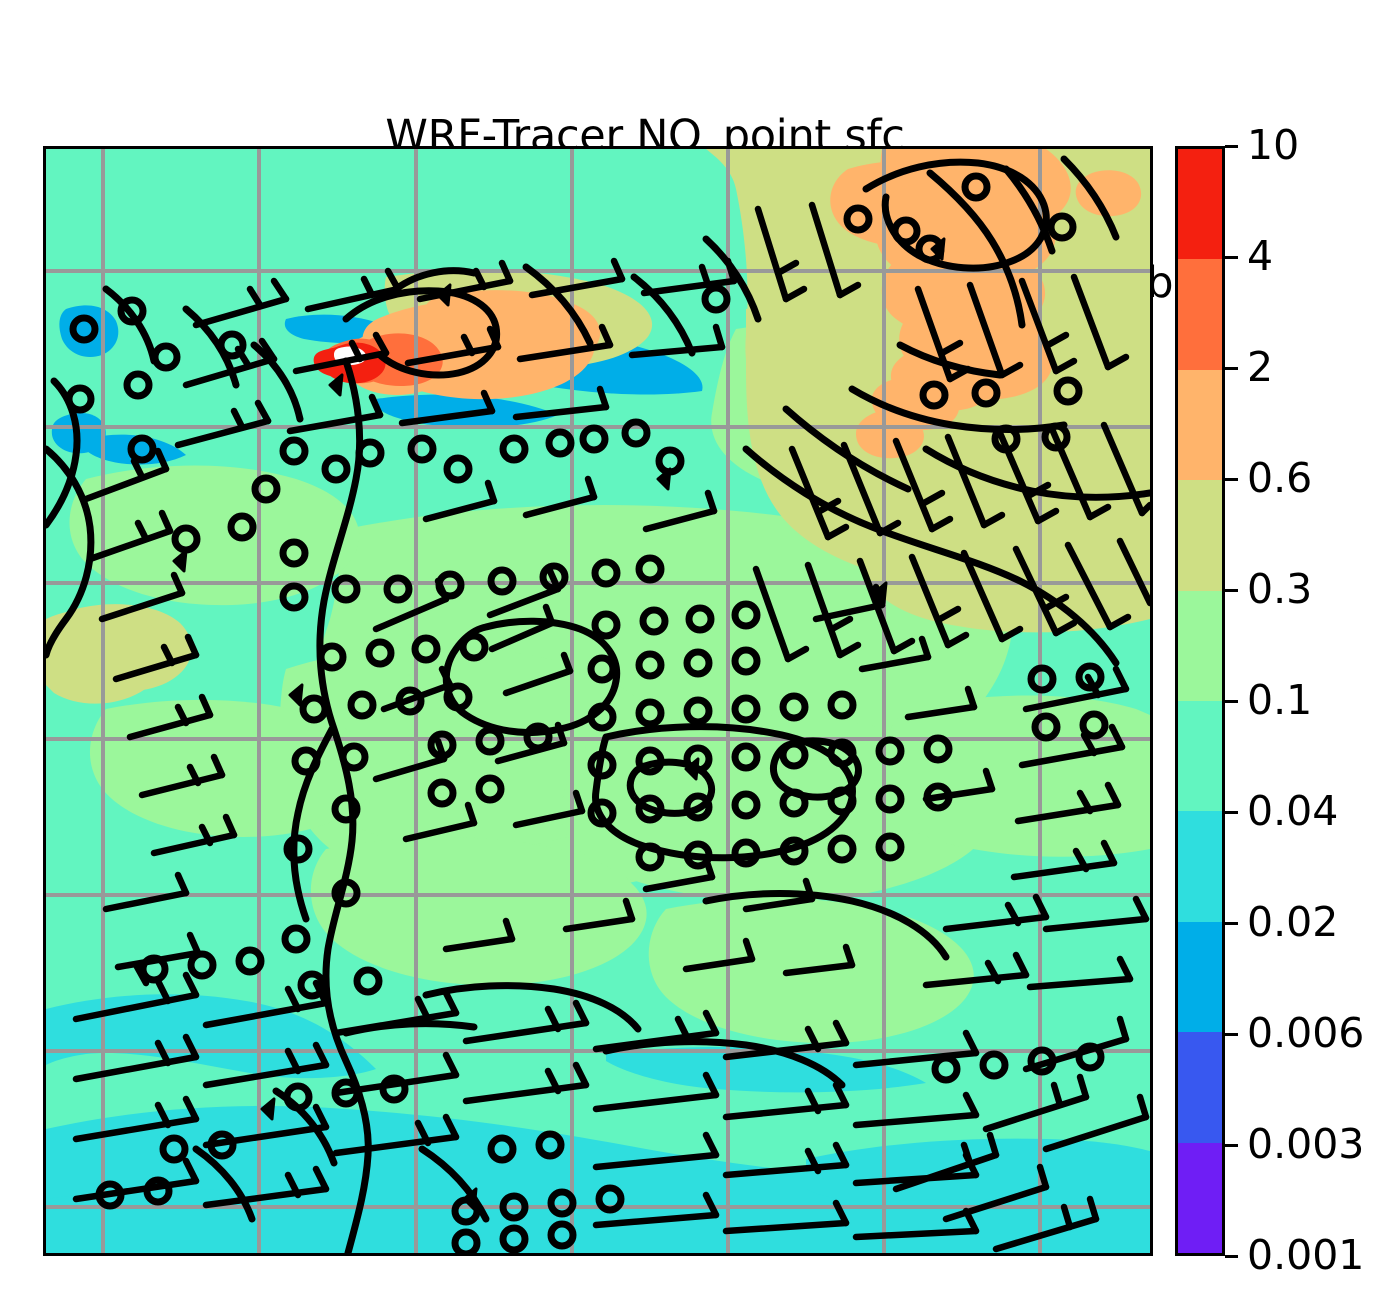  What do you see at coordinates (1293, 811) in the screenshot?
I see `colorbar-tick-label: 0.04` at bounding box center [1293, 811].